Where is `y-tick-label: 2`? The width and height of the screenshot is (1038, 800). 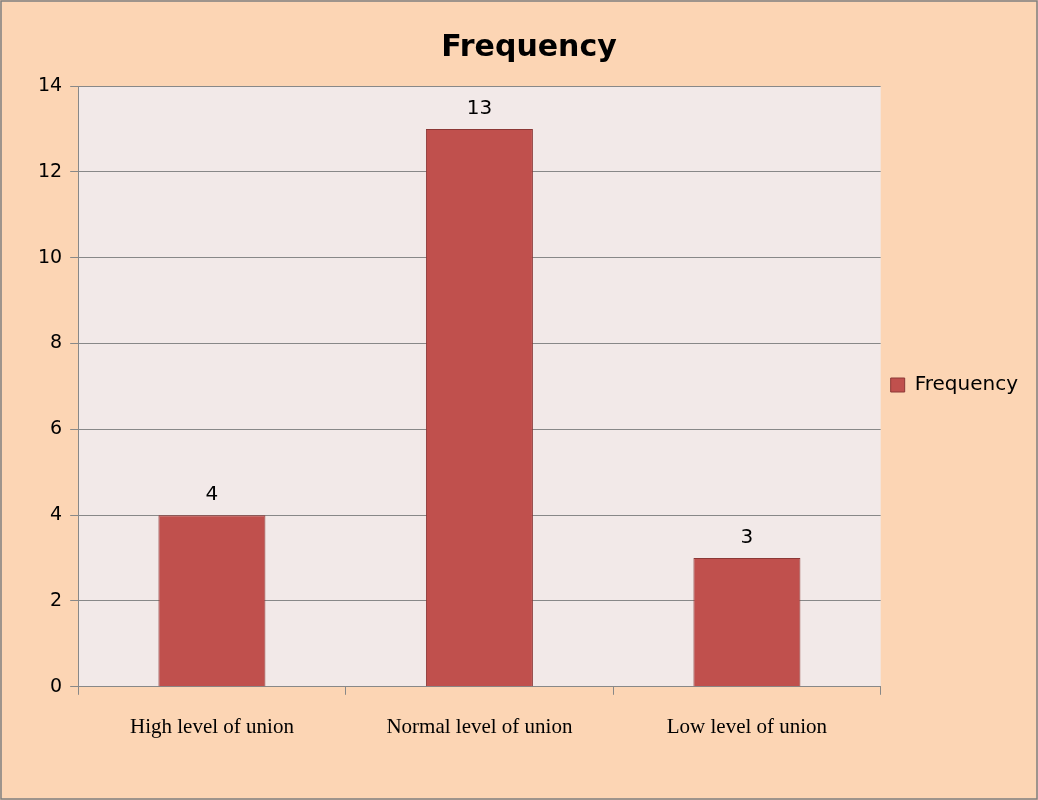
y-tick-label: 2 is located at coordinates (56, 598).